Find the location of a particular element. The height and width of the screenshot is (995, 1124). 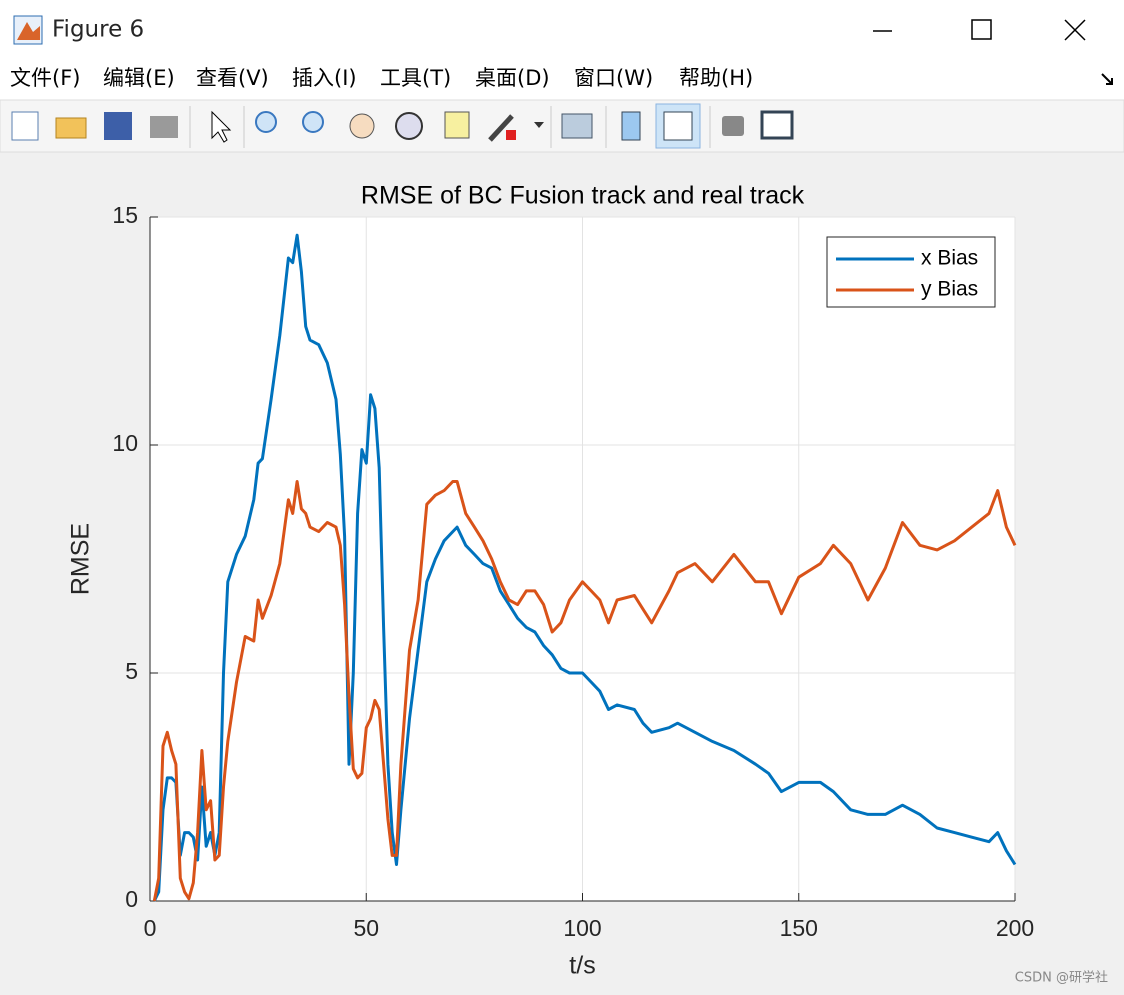

menu-arrow is located at coordinates (1107, 79).